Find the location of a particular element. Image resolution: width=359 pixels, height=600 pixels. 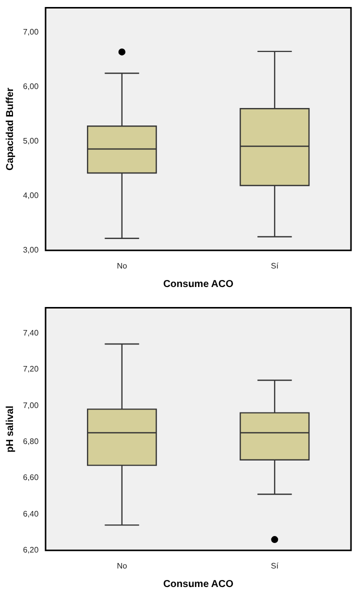

y-axis-title: Capacidad Buffer is located at coordinates (10, 129).